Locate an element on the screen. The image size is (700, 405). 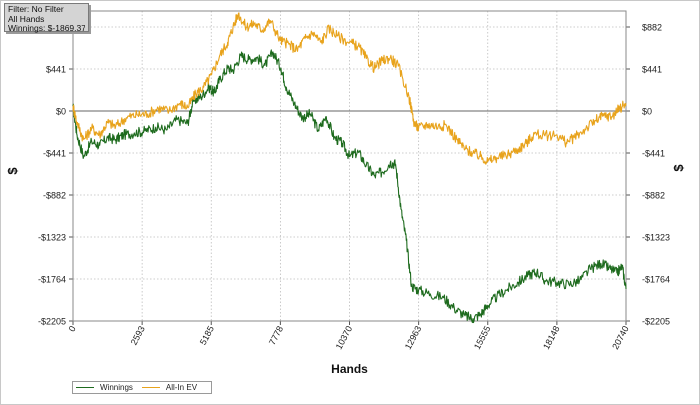
legend-item-allin-ev: All-In EV is located at coordinates (169, 387).